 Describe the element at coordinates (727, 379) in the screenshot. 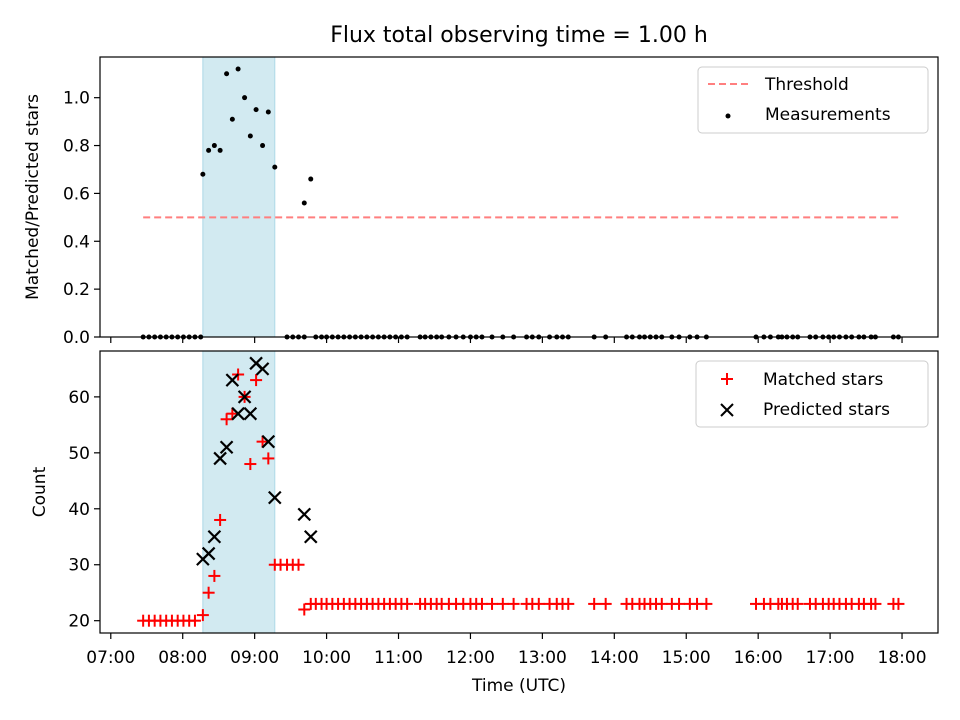

I see `matched-legend-swatch` at that location.